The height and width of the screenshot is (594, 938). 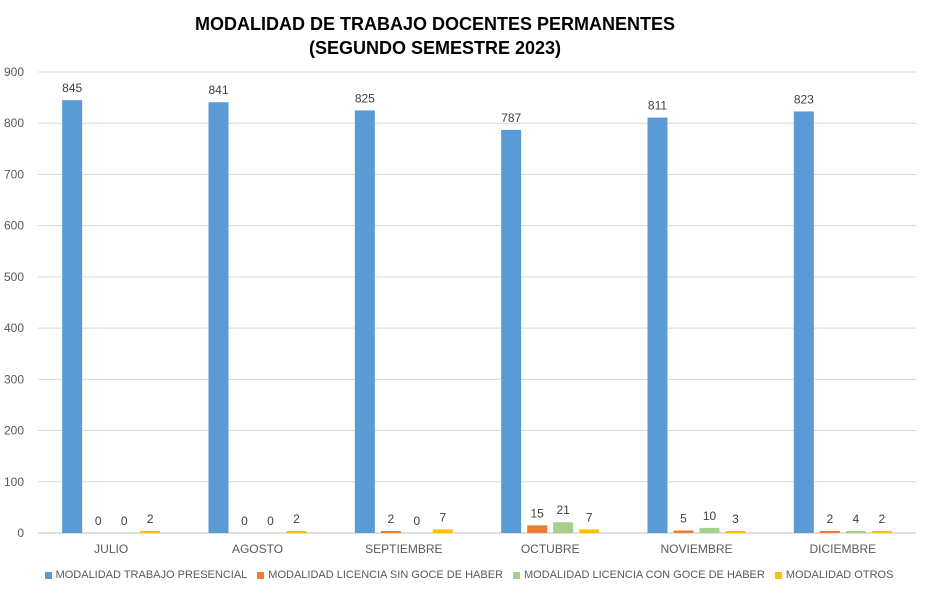 What do you see at coordinates (644, 575) in the screenshot?
I see `legend-label: MODALIDAD LICENCIA CON GOCE DE HABER` at bounding box center [644, 575].